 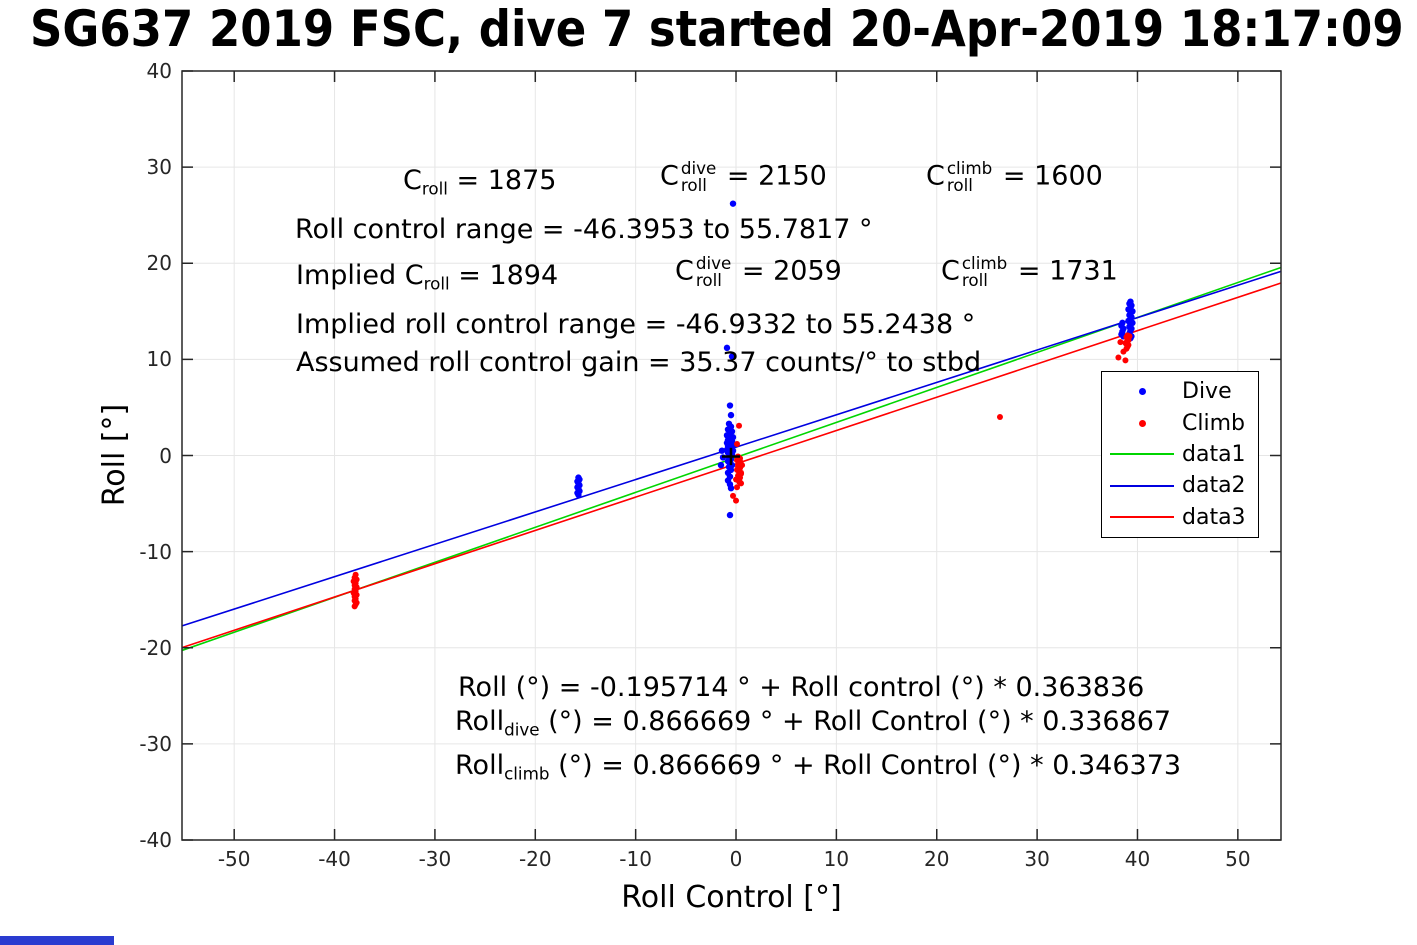 I want to click on annotation-text: Implied Croll = 1894, so click(x=427, y=277).